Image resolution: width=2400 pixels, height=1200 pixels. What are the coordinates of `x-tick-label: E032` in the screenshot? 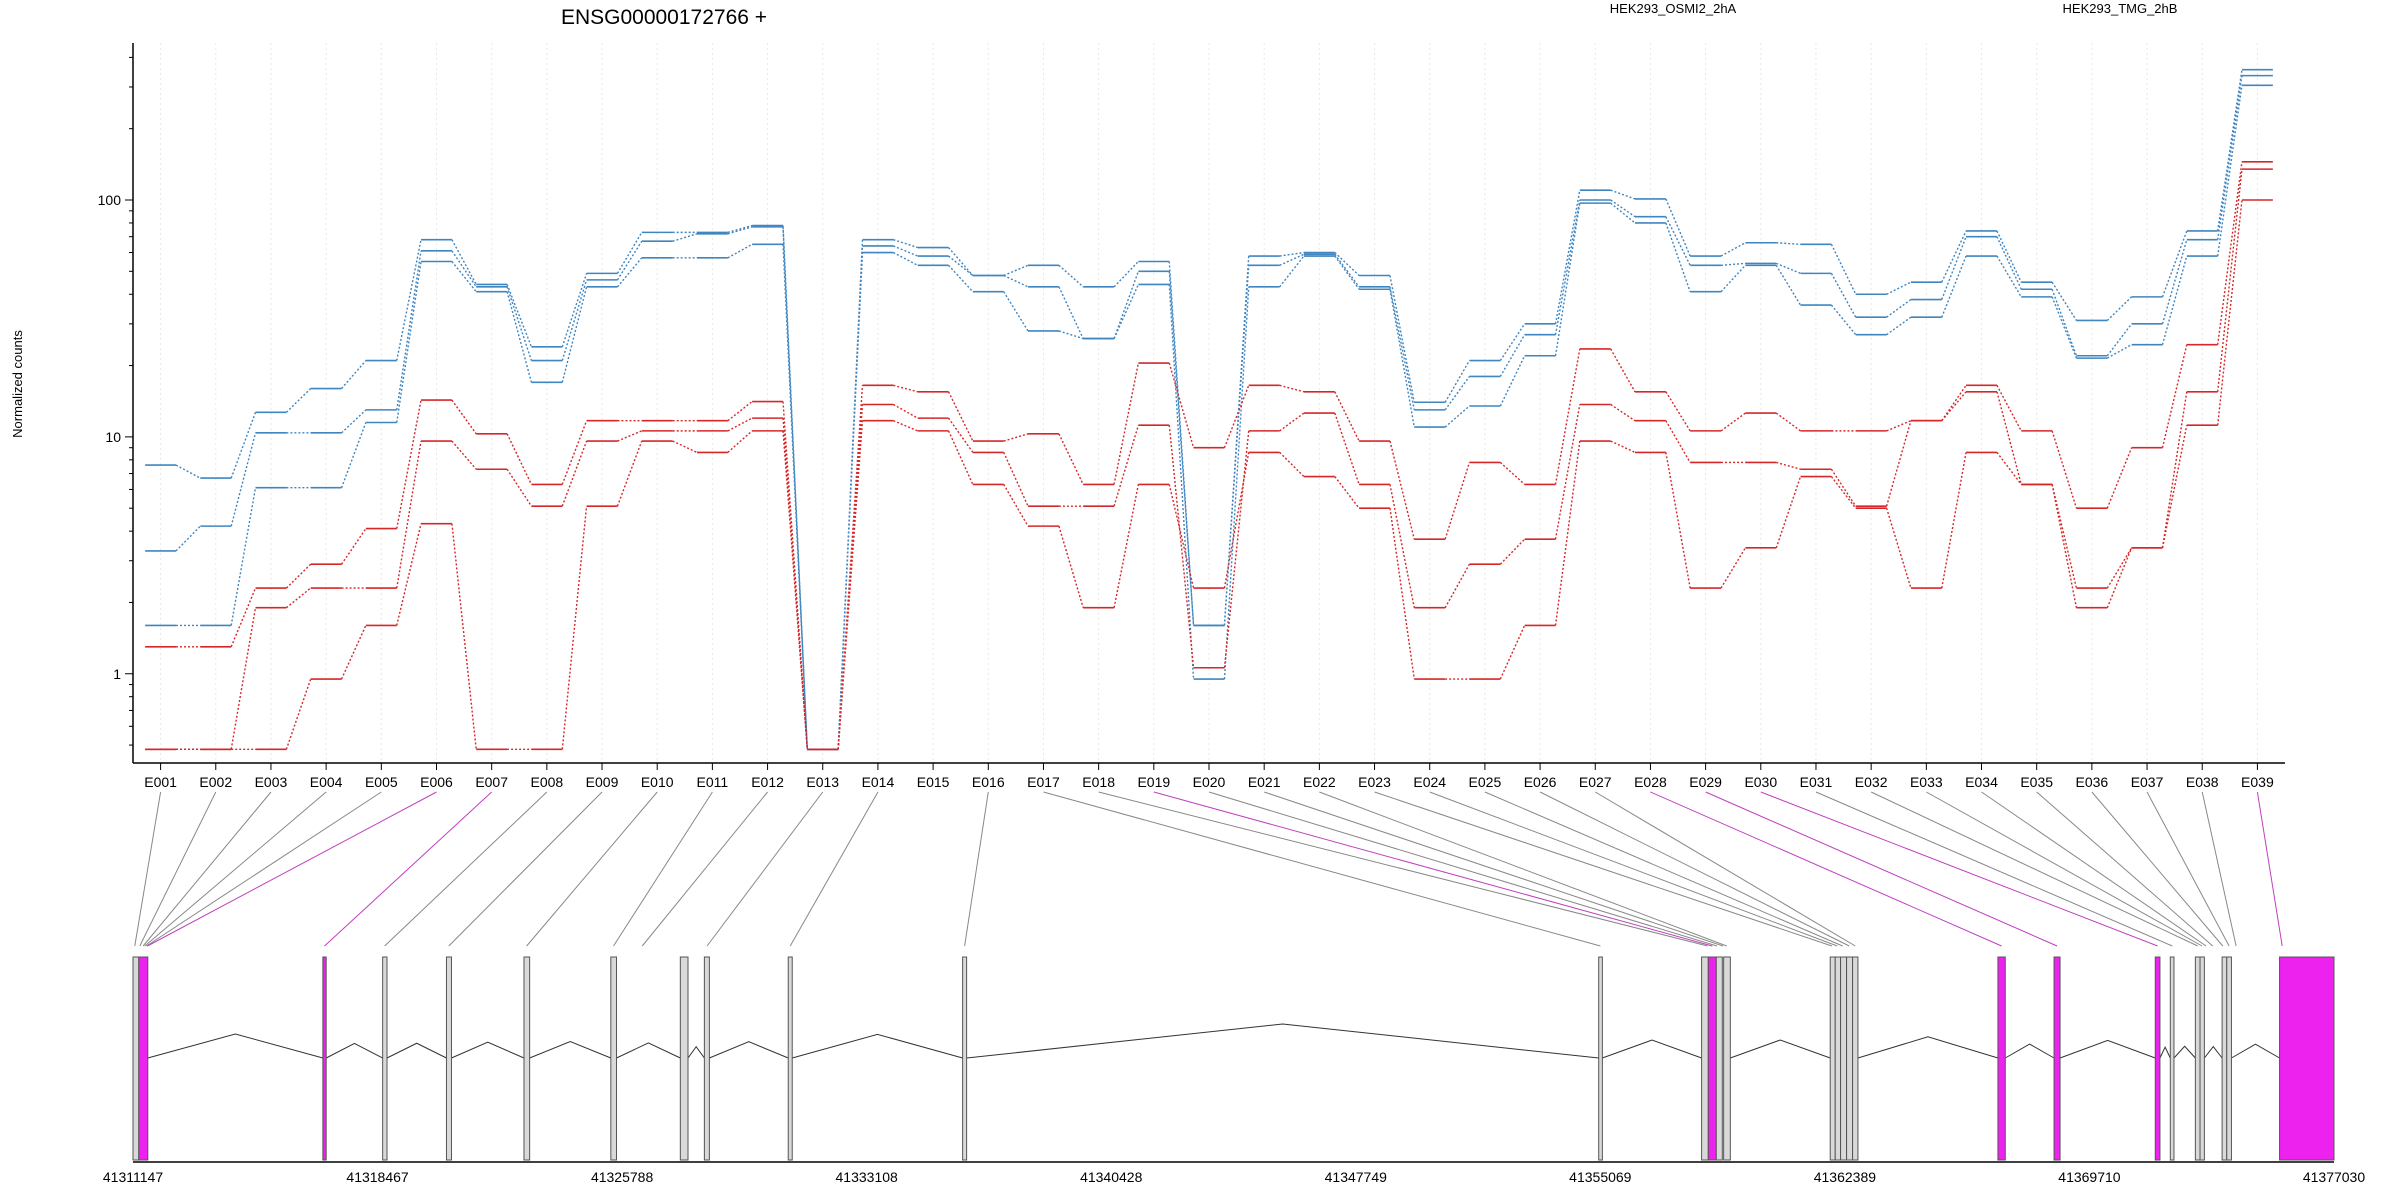 It's located at (1871, 782).